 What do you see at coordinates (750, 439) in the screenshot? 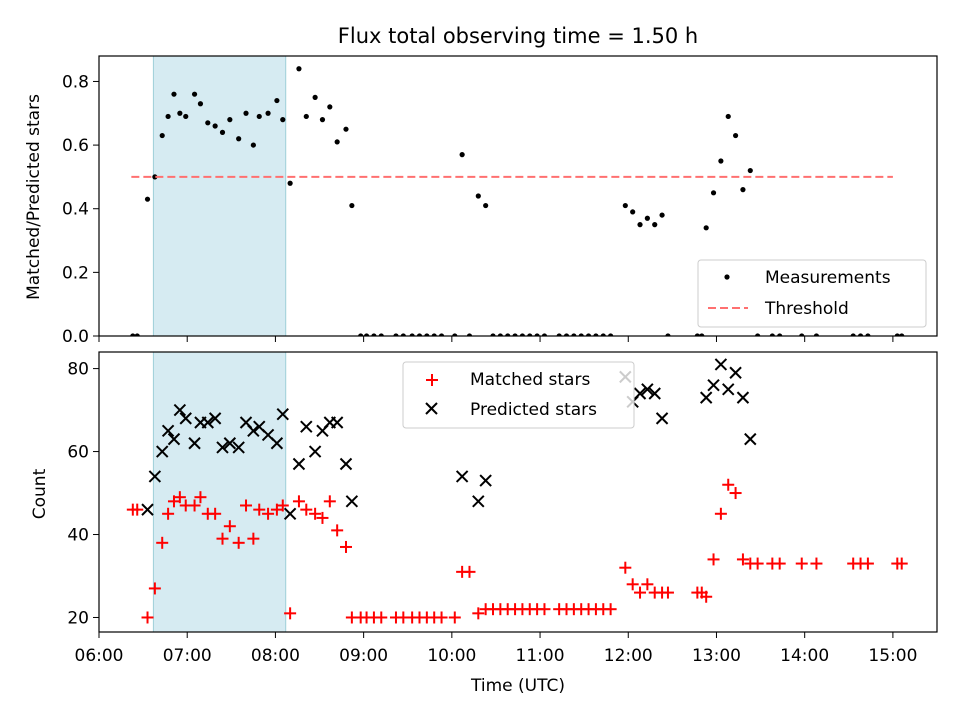
I see `bottom-series-1-point-44-b` at bounding box center [750, 439].